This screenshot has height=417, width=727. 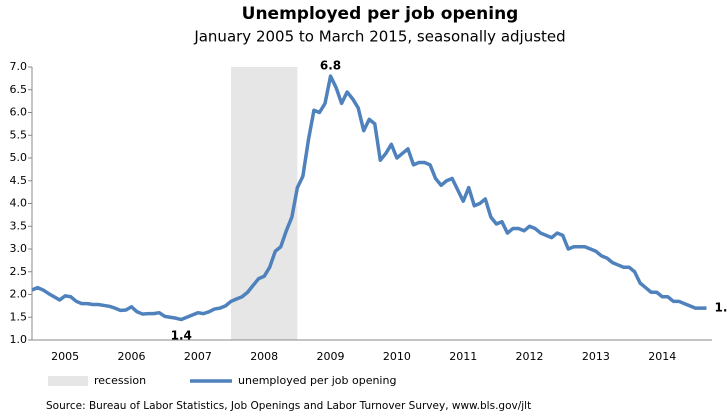 I want to click on recession-band, so click(x=264, y=203).